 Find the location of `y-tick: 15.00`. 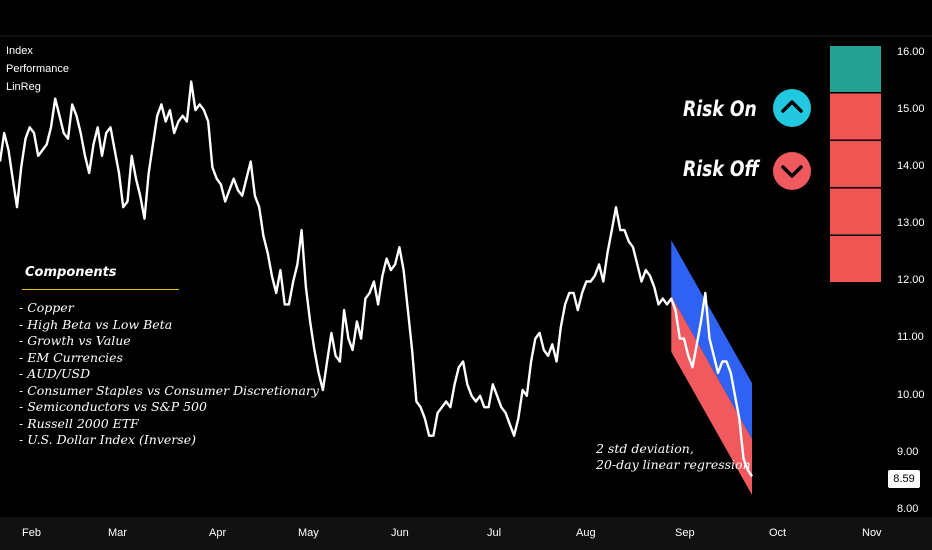

y-tick: 15.00 is located at coordinates (911, 109).